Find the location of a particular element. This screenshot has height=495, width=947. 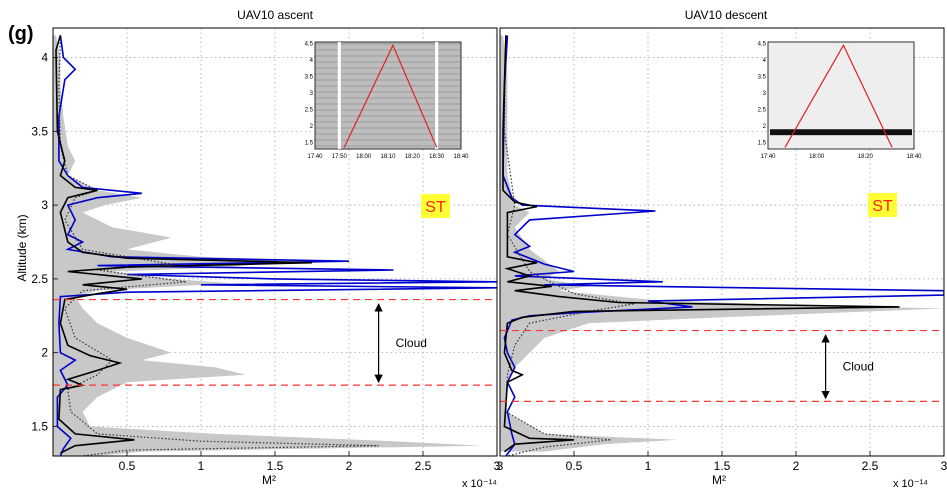

ascent-inset-overlay is located at coordinates (388, 95).